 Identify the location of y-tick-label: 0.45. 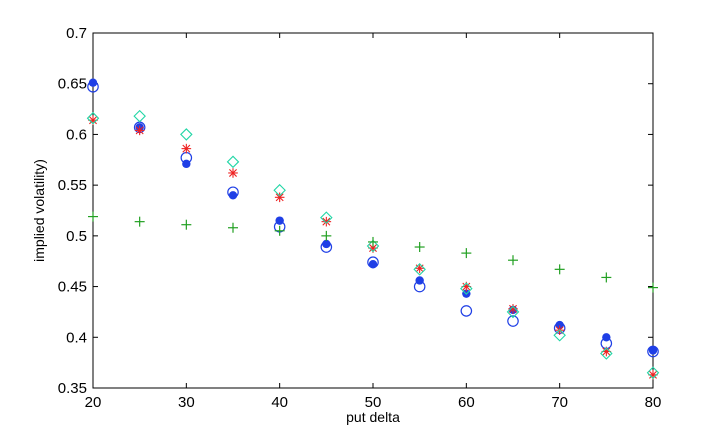
(72, 287).